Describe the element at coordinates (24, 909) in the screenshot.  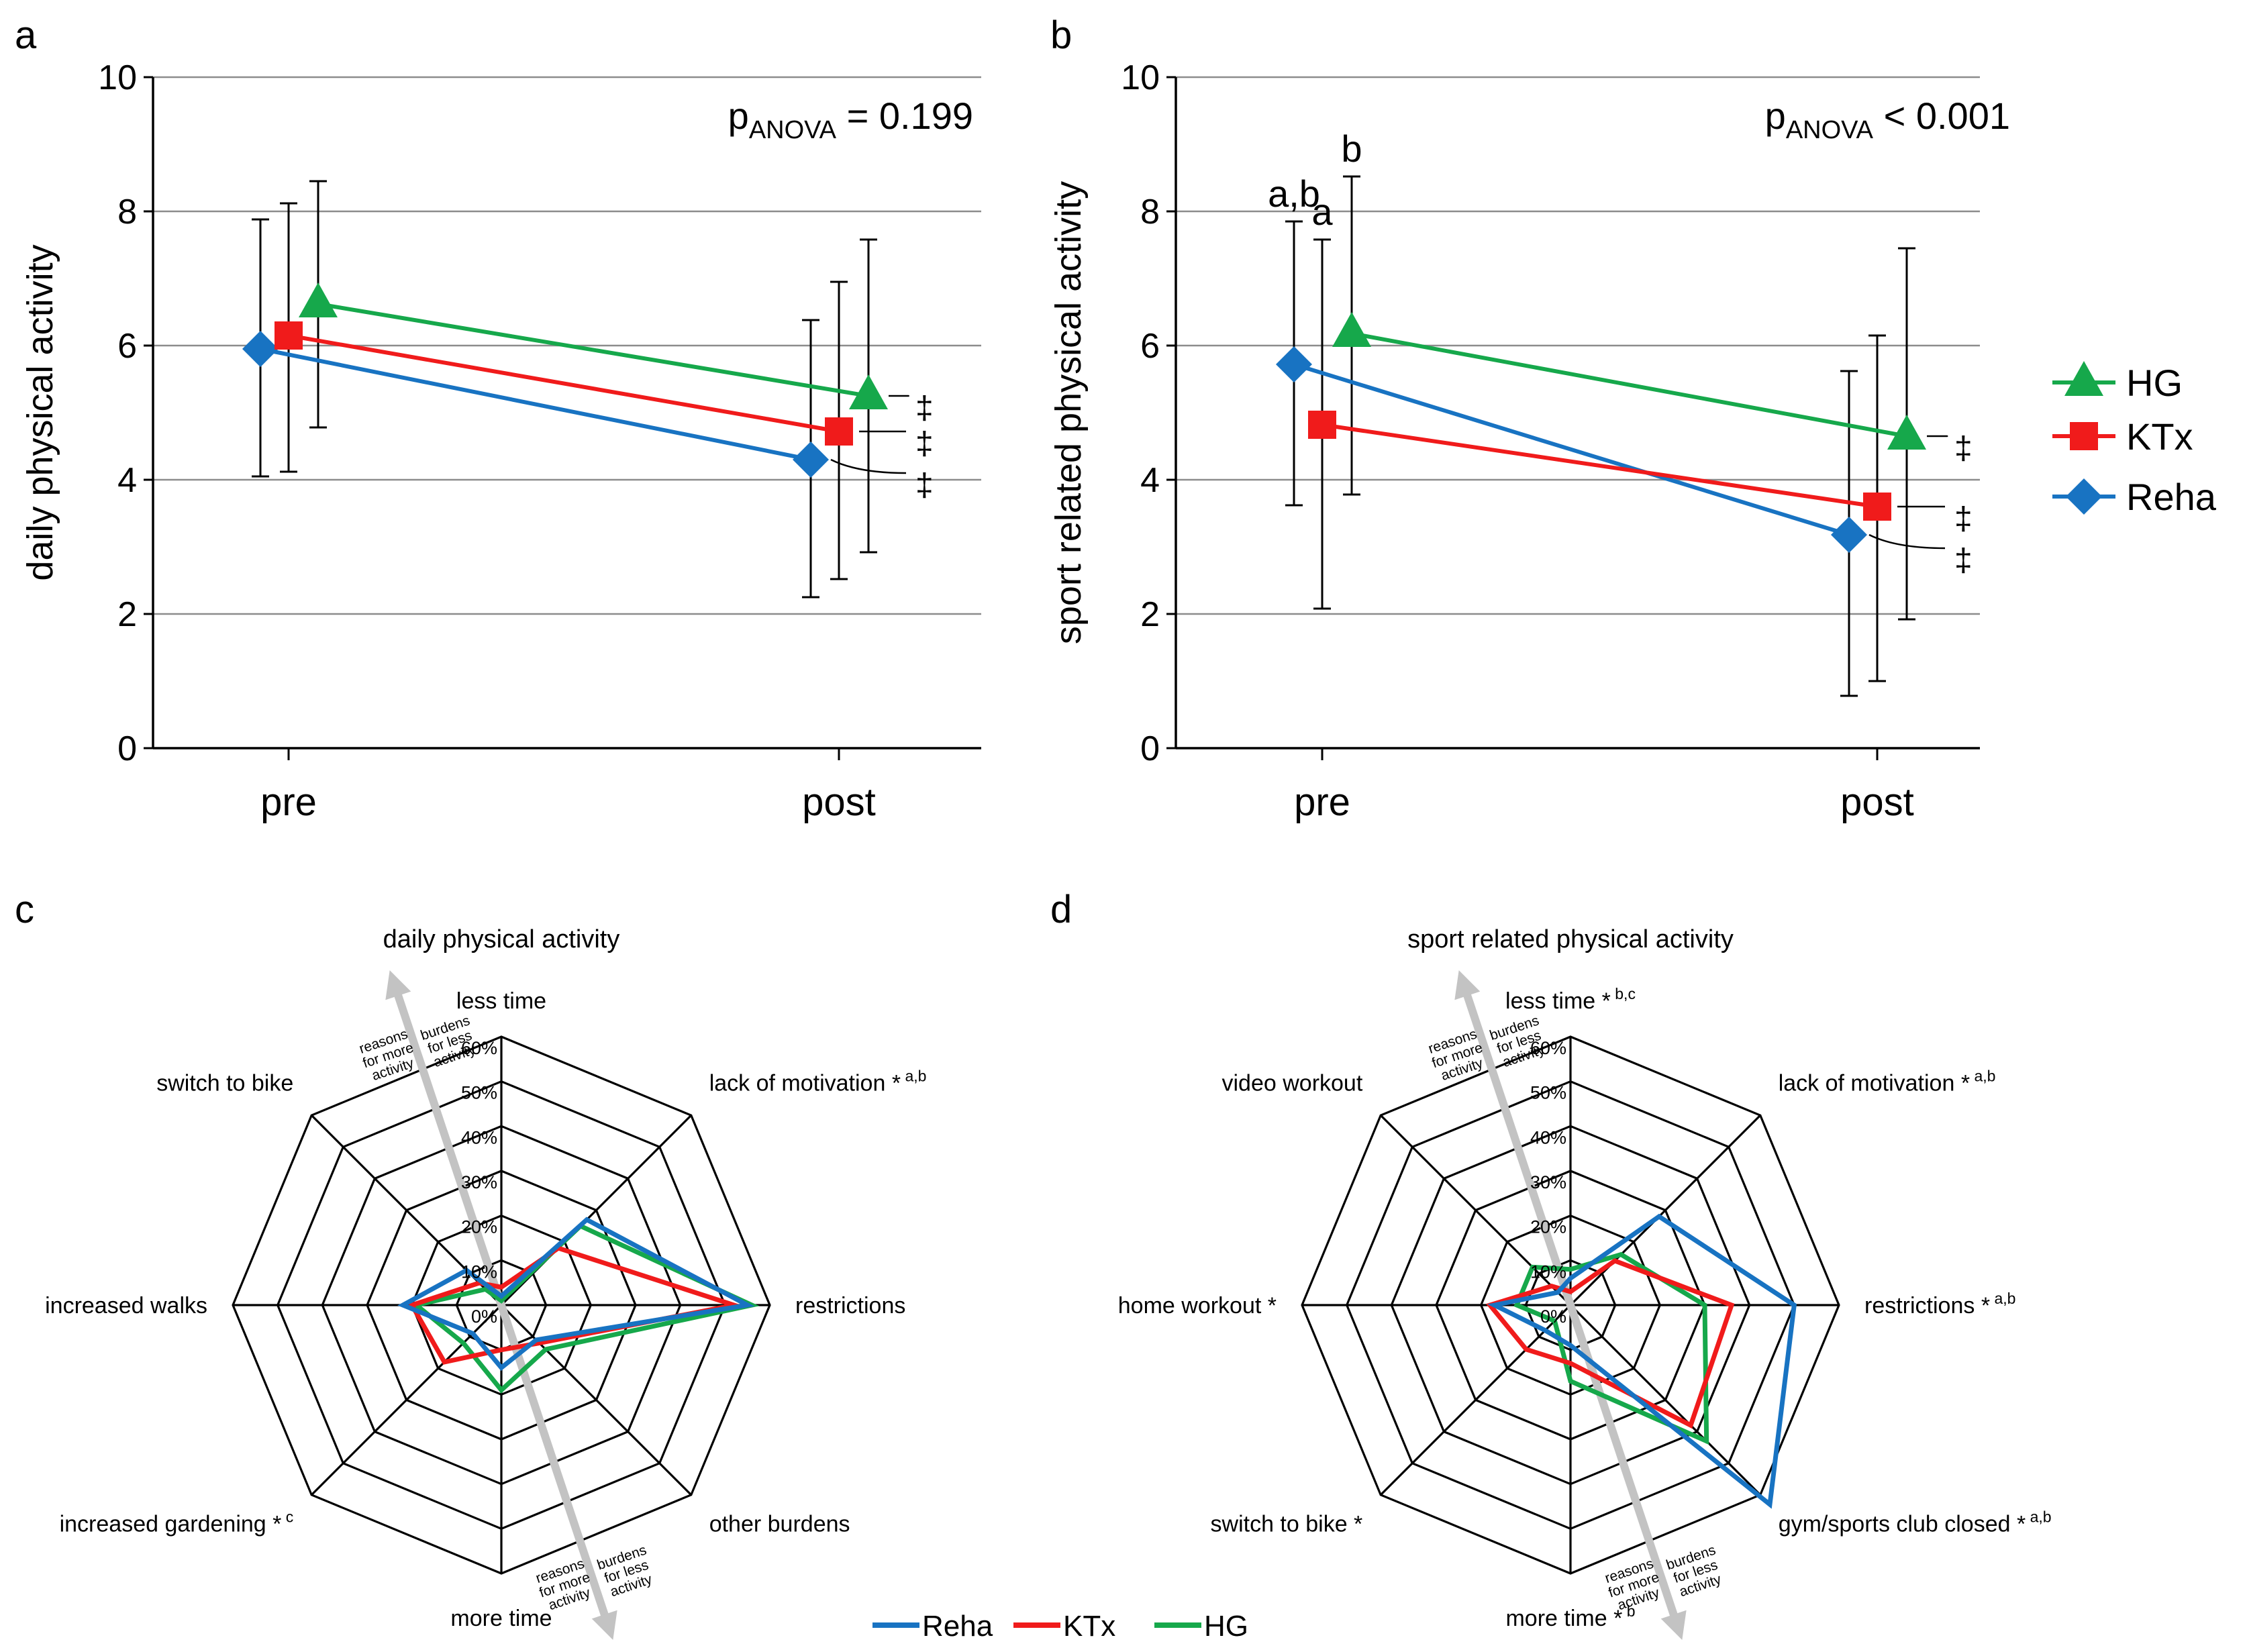
I see `panel-letter-c: c` at that location.